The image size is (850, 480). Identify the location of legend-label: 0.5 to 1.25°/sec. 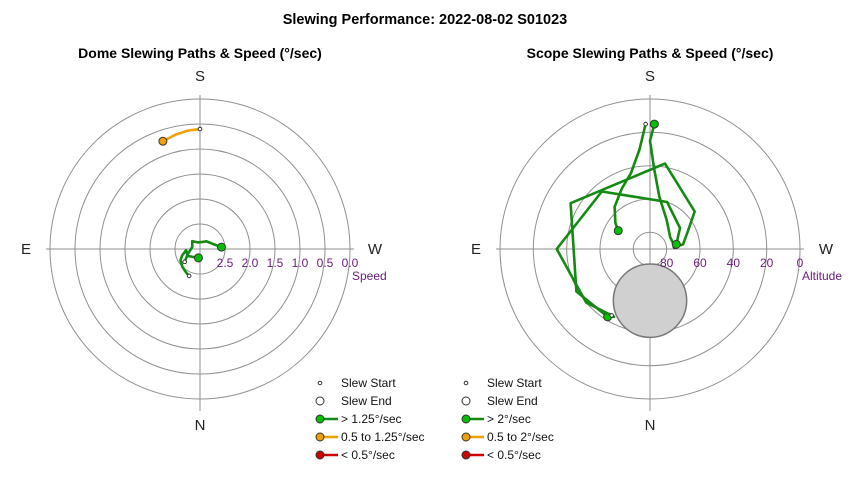
(383, 437).